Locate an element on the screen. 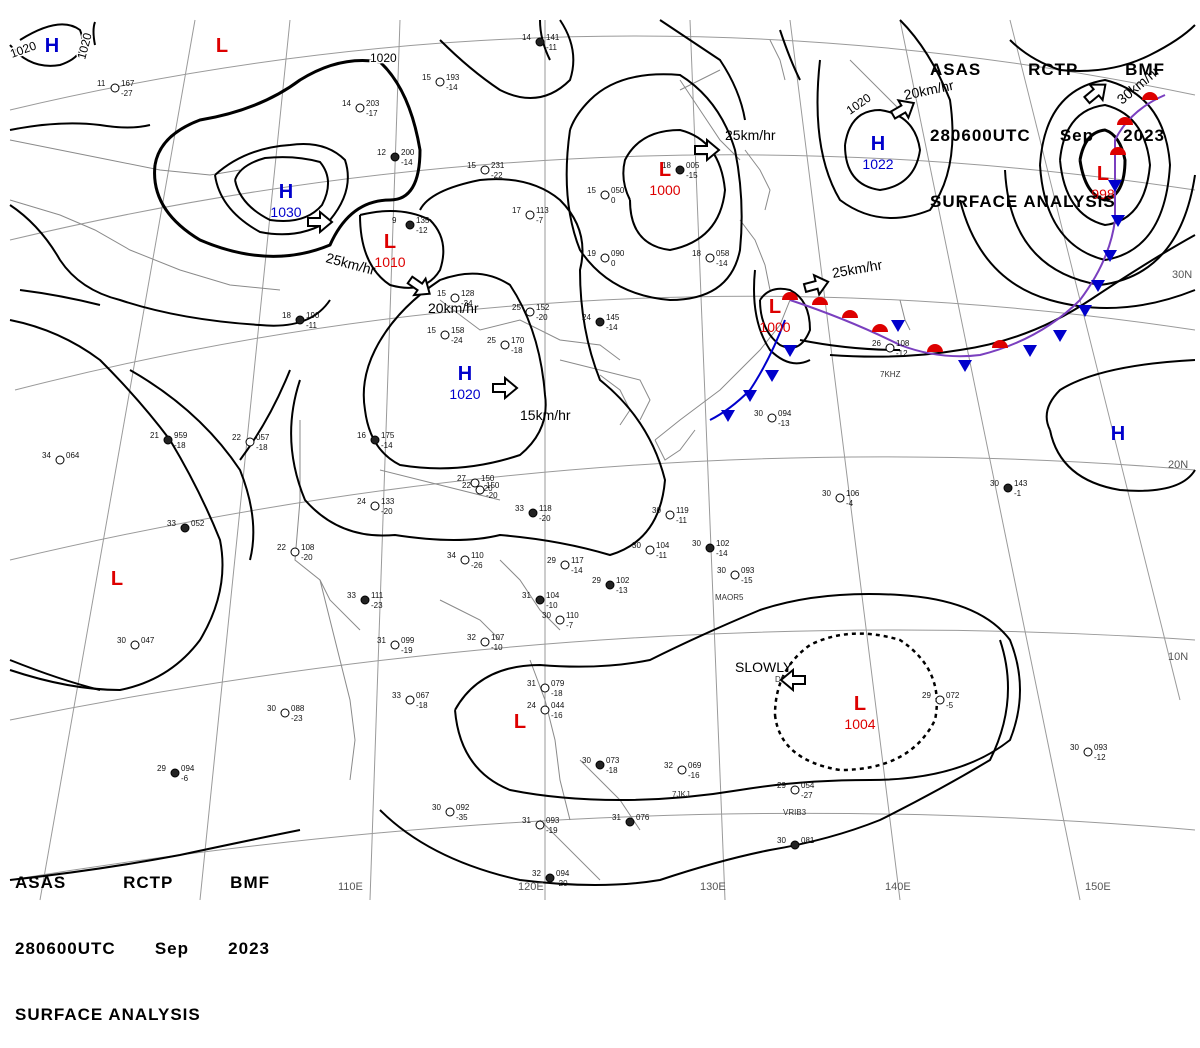 The image size is (1200, 1048). station-plot: 31 079-18 is located at coordinates (546, 688).